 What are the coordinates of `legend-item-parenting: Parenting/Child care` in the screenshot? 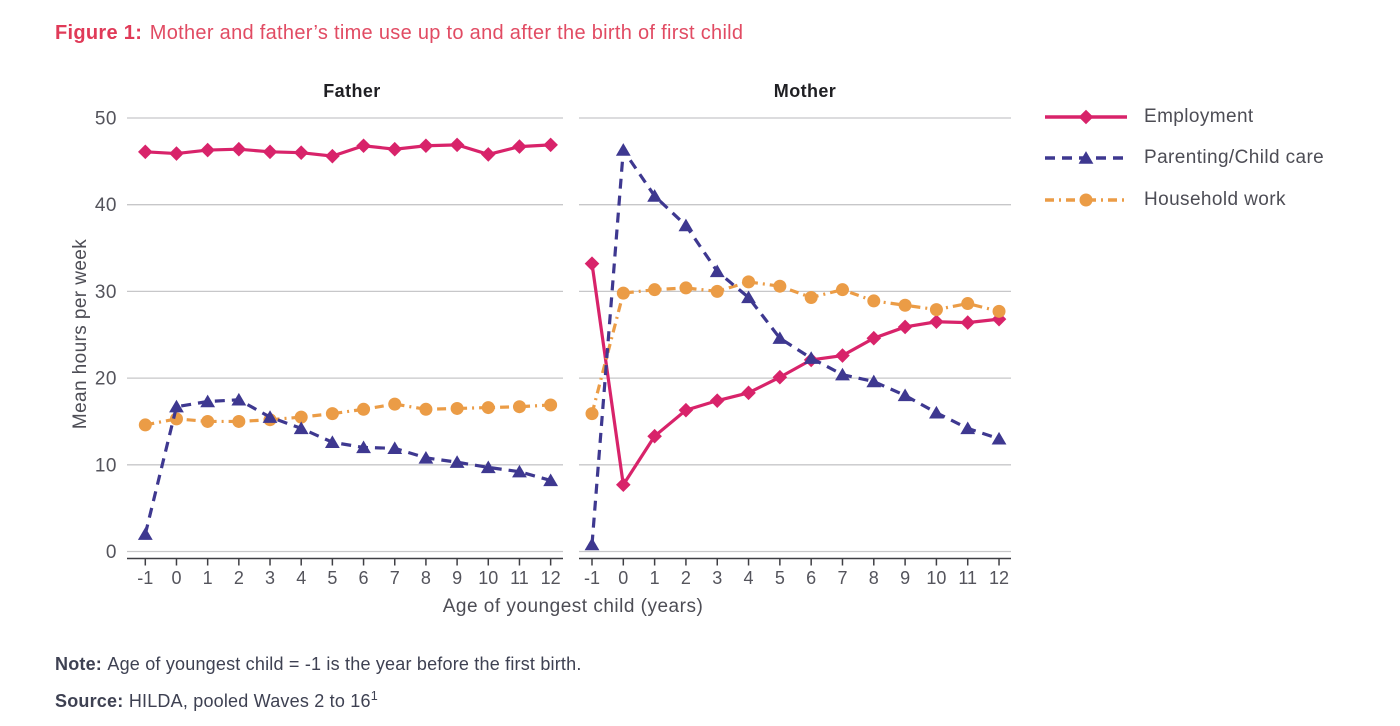 It's located at (1184, 158).